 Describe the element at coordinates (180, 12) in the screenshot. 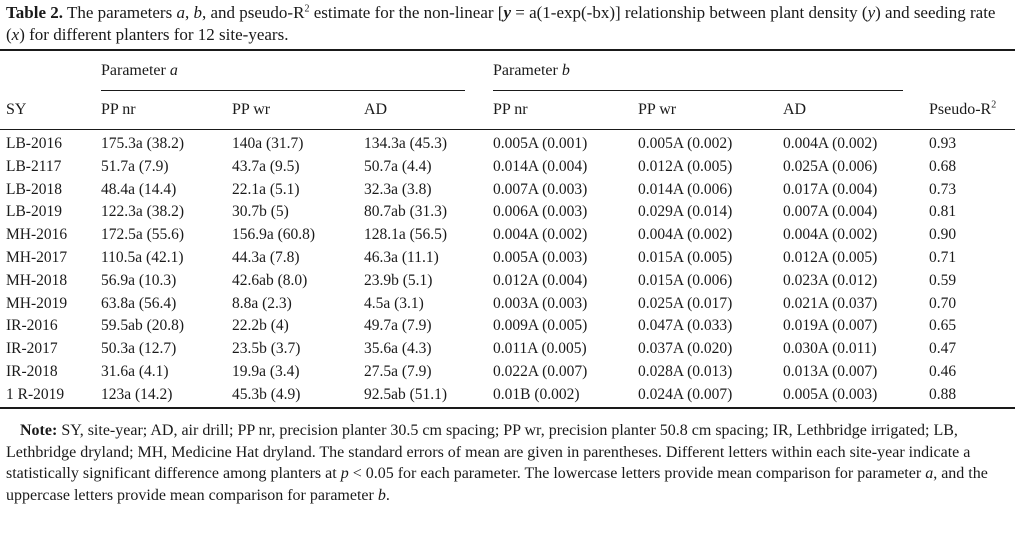

I see `caption-param-a: a` at that location.